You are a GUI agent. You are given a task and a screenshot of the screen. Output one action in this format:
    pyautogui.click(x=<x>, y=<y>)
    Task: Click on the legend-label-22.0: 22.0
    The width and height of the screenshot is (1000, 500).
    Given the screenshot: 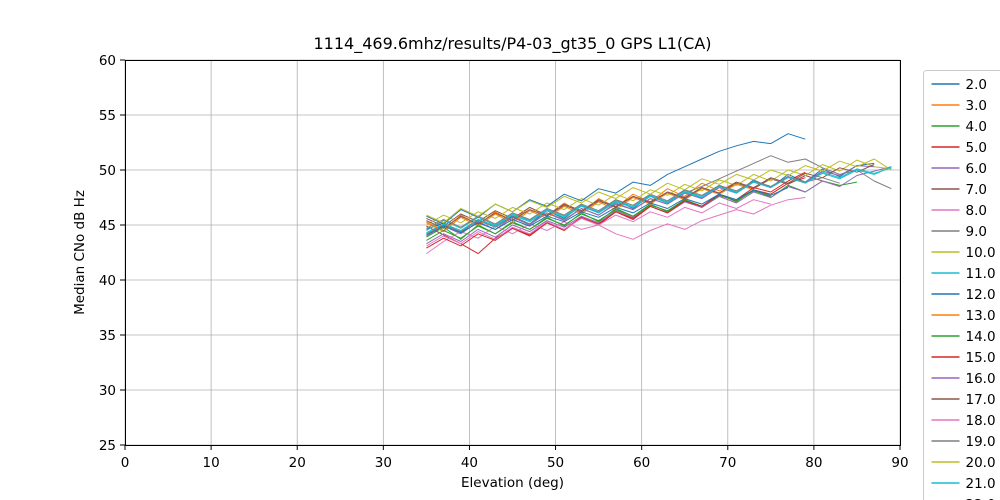 What is the action you would take?
    pyautogui.click(x=981, y=498)
    